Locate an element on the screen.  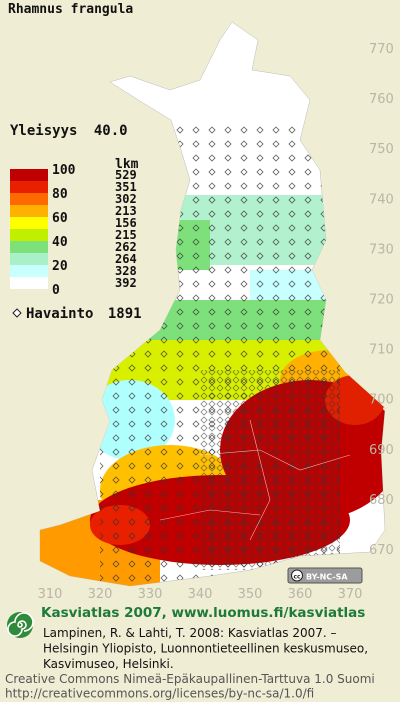
northing-label: 670 is located at coordinates (381, 550).